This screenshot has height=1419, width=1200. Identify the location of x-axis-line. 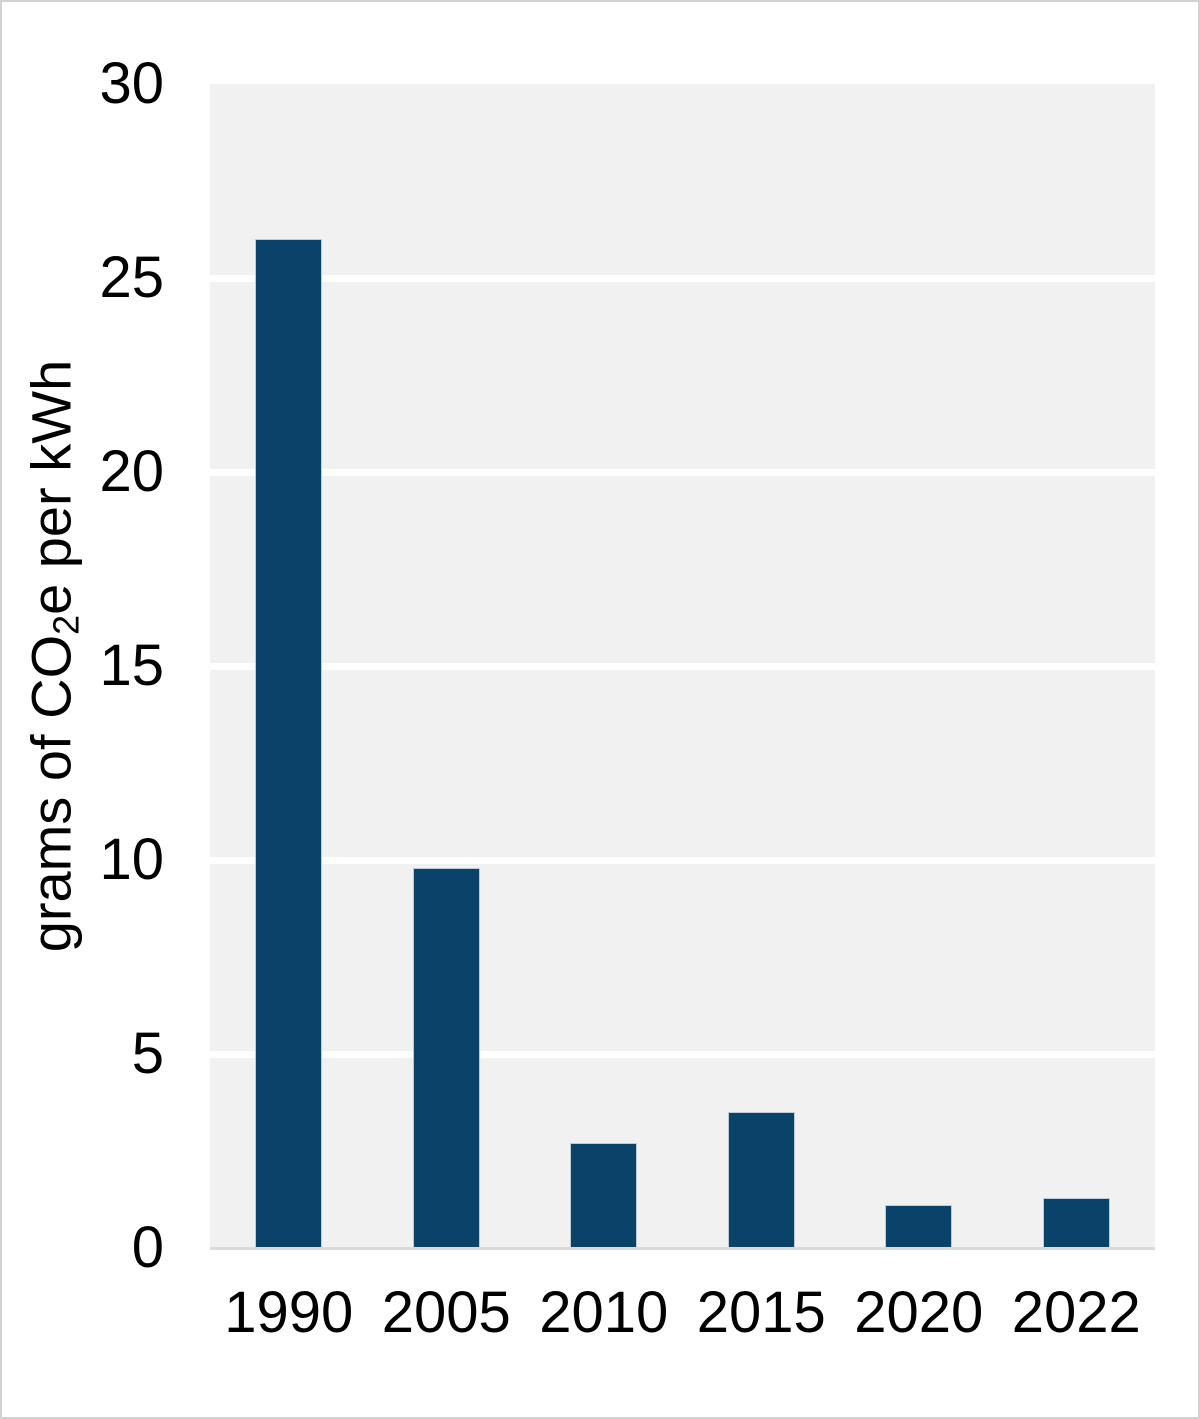
(682, 1248).